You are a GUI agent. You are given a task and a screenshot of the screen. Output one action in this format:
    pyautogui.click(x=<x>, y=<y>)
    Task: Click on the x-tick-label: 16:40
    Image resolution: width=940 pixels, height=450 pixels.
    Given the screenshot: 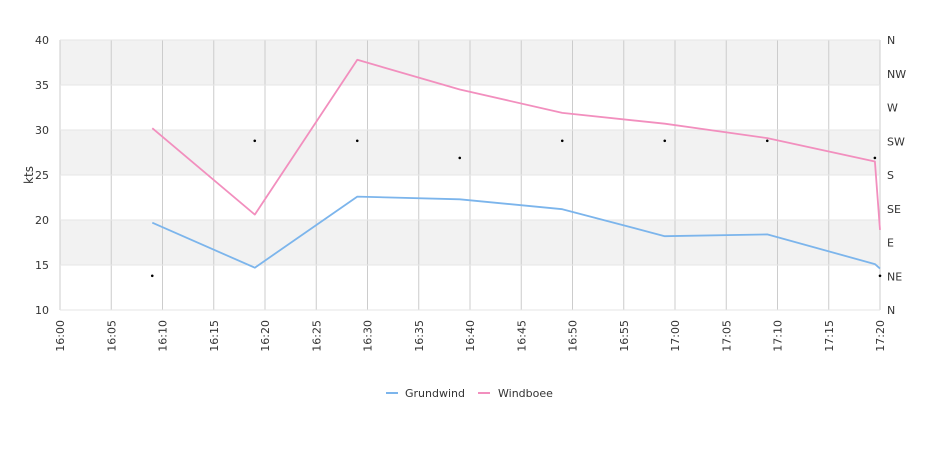 What is the action you would take?
    pyautogui.click(x=470, y=336)
    